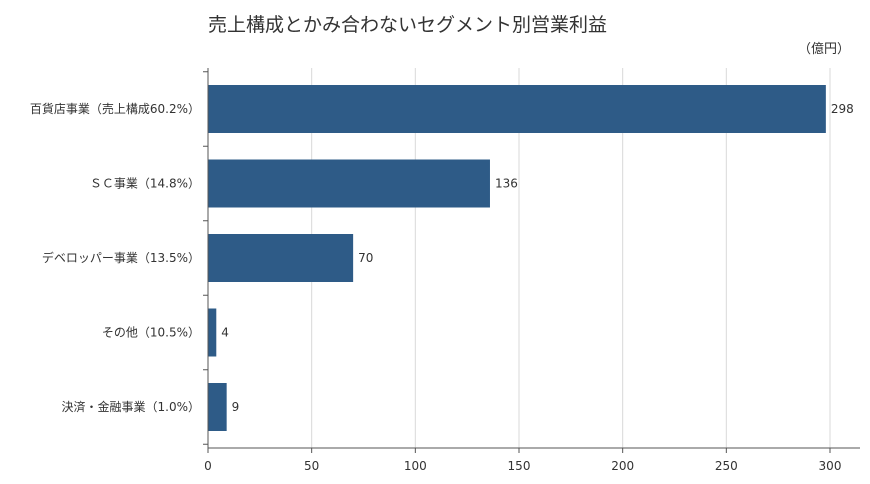 The height and width of the screenshot is (484, 870). What do you see at coordinates (311, 466) in the screenshot?
I see `x-tick-label-50: 50` at bounding box center [311, 466].